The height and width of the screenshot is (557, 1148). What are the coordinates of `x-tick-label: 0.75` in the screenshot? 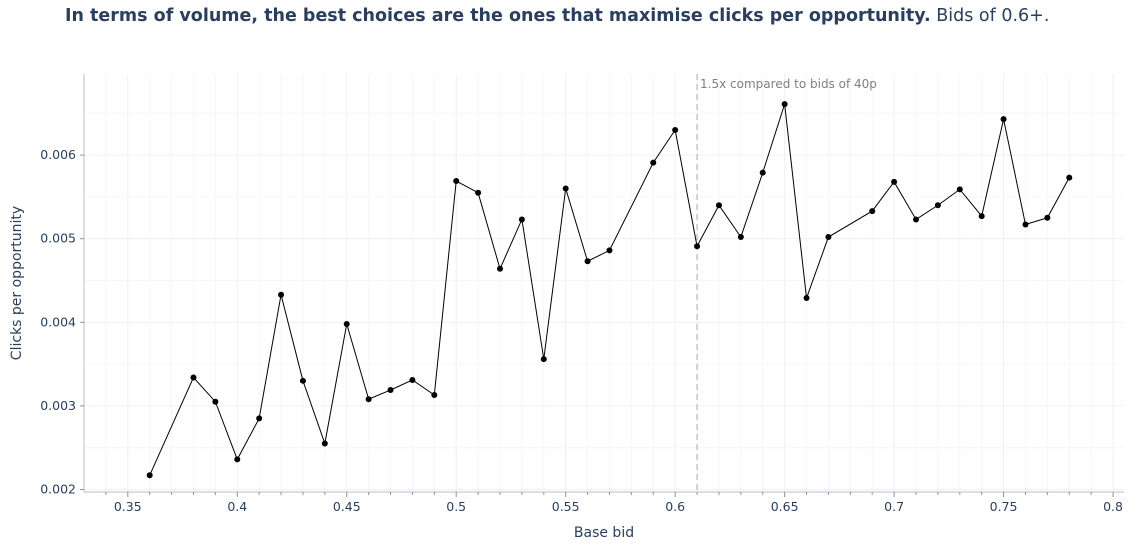 It's located at (1004, 506).